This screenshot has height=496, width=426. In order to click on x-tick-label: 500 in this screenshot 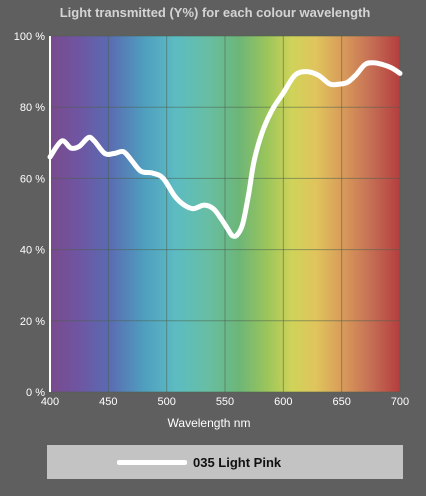, I will do `click(166, 402)`.